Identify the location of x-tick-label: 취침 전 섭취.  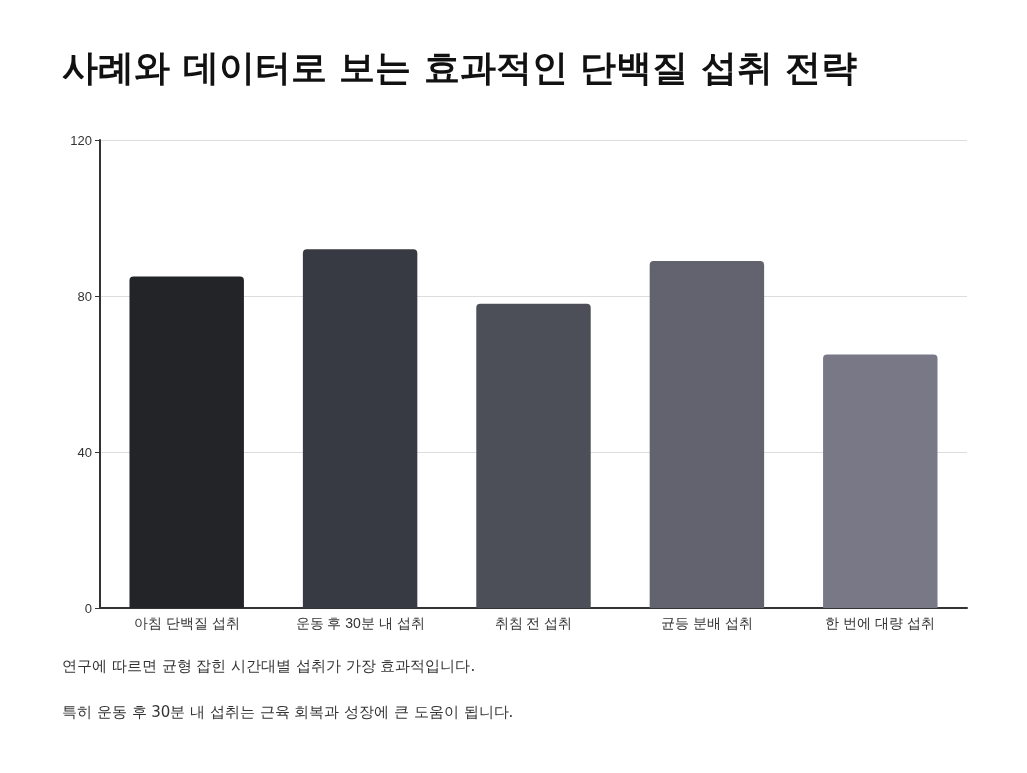
(533, 623).